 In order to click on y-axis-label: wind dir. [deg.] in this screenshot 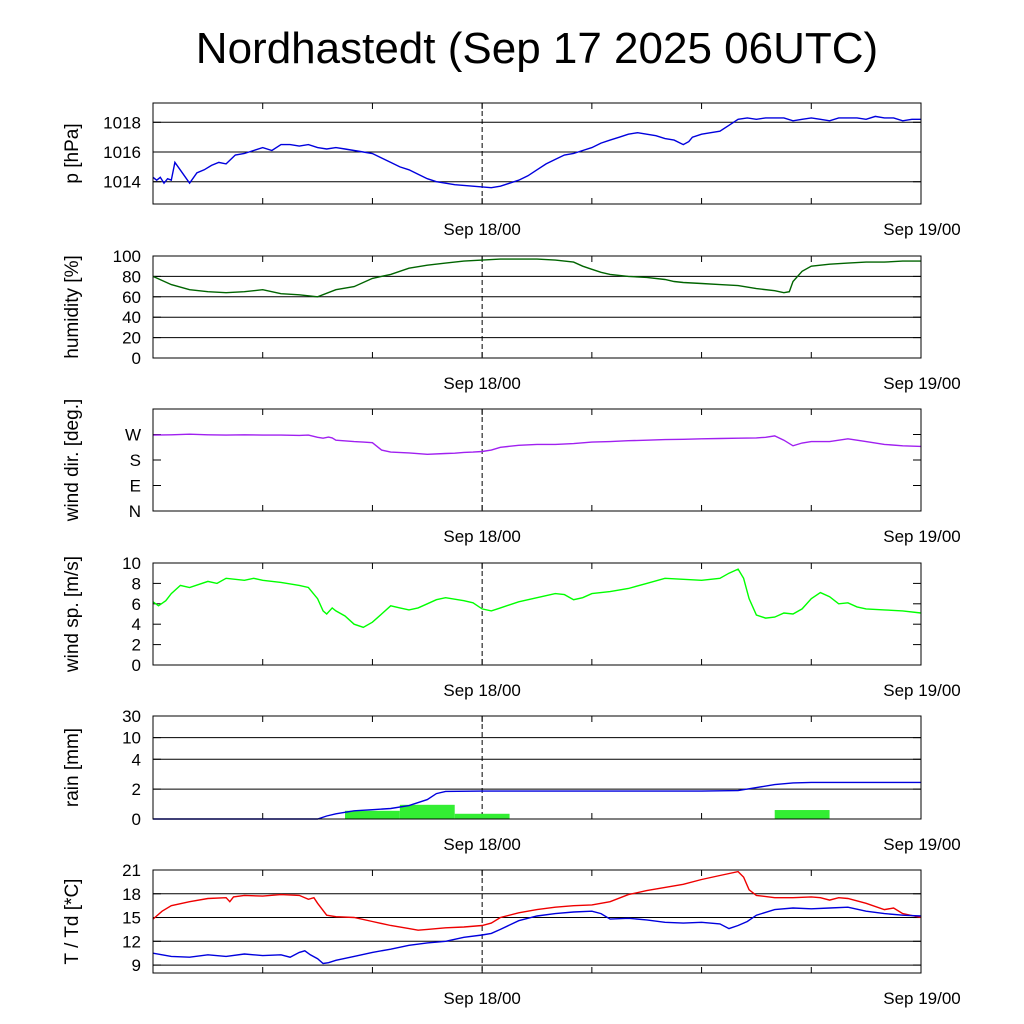, I will do `click(72, 461)`.